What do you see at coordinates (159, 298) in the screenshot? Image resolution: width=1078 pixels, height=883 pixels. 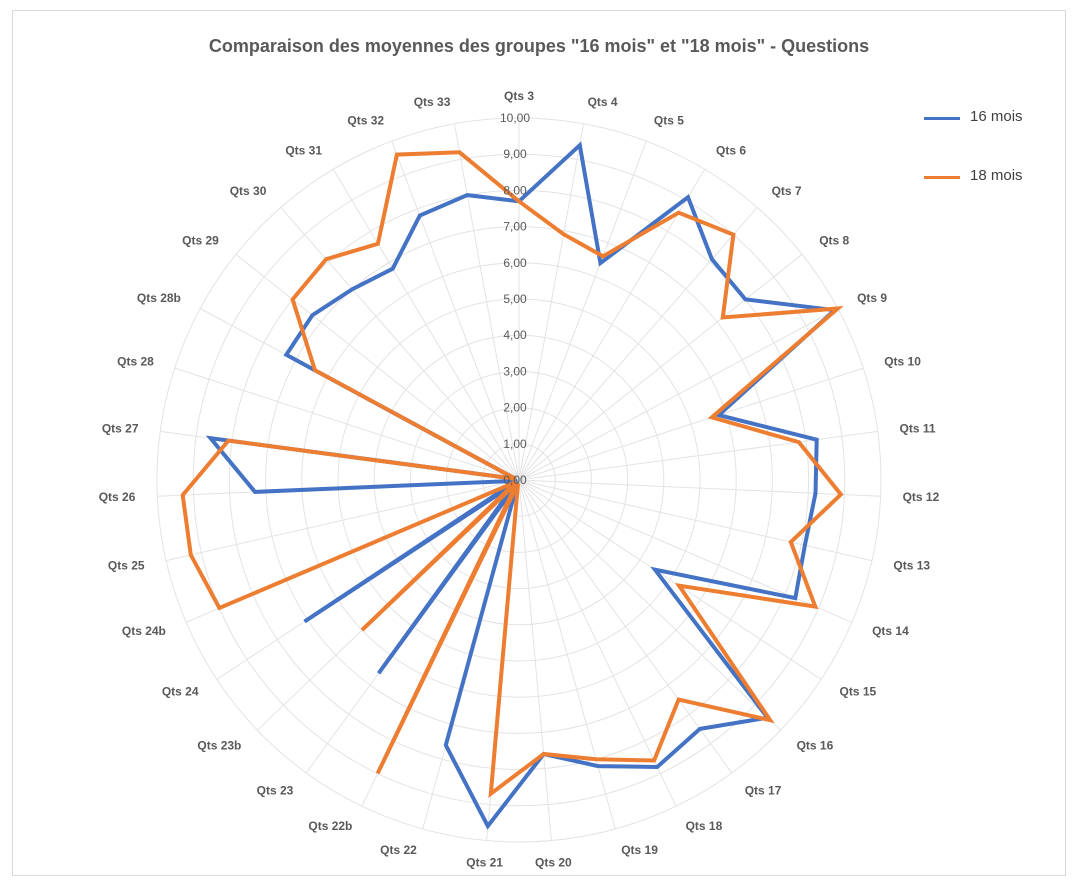 I see `category-label: Qts 28b` at bounding box center [159, 298].